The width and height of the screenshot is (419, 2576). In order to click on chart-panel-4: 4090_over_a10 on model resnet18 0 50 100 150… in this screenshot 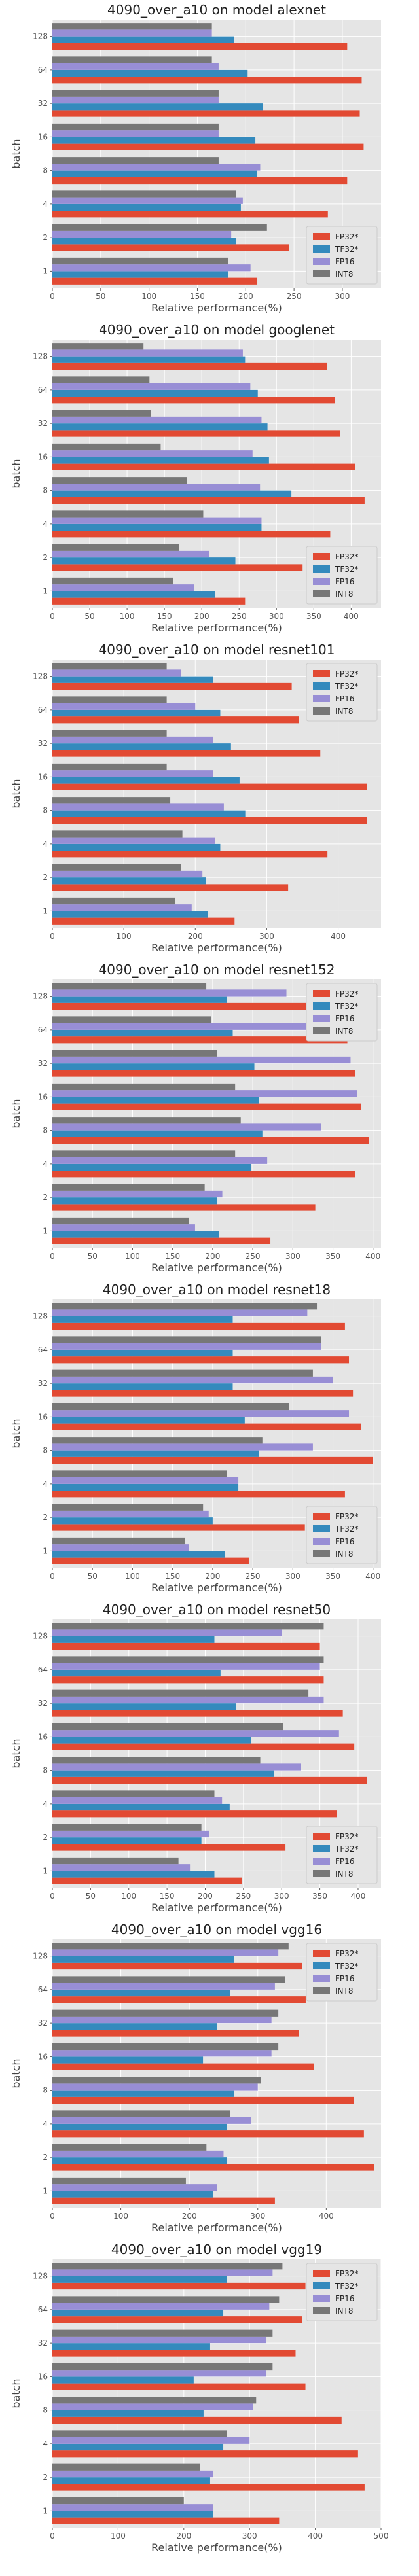, I will do `click(195, 1438)`.